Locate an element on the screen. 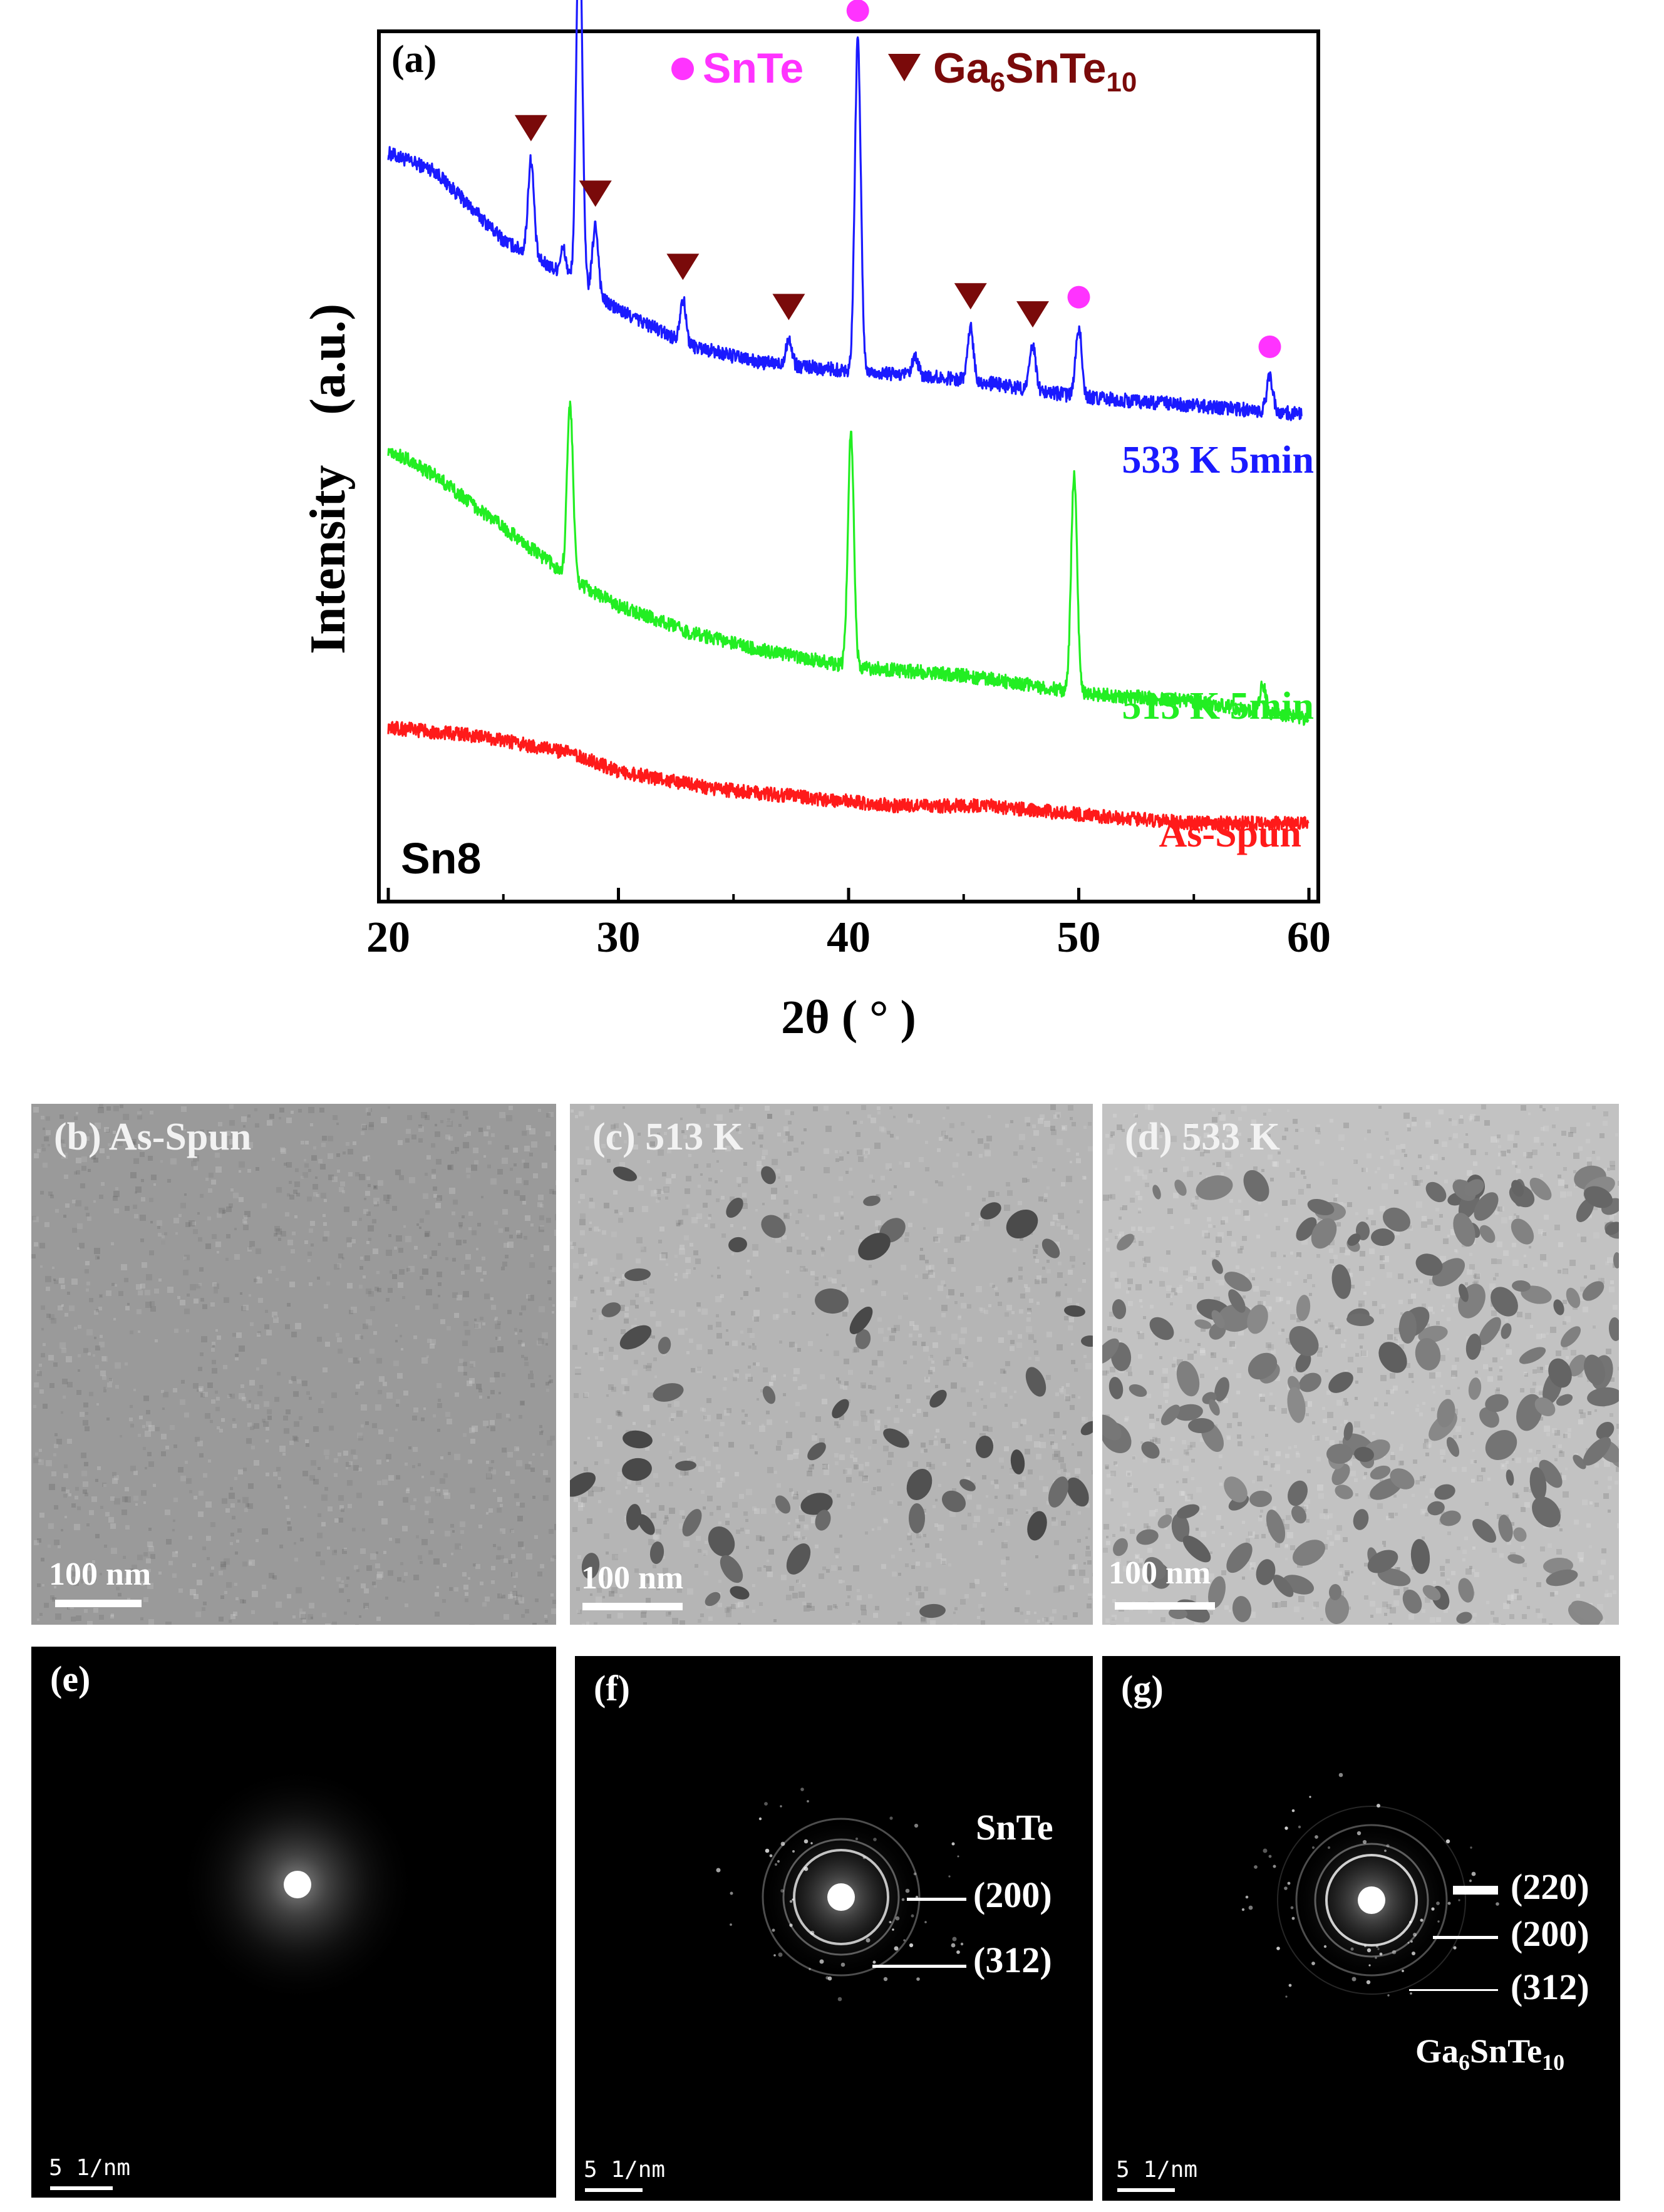 The image size is (1664, 2212). saed-panel-e: (e) 5 1/nm is located at coordinates (293, 1922).